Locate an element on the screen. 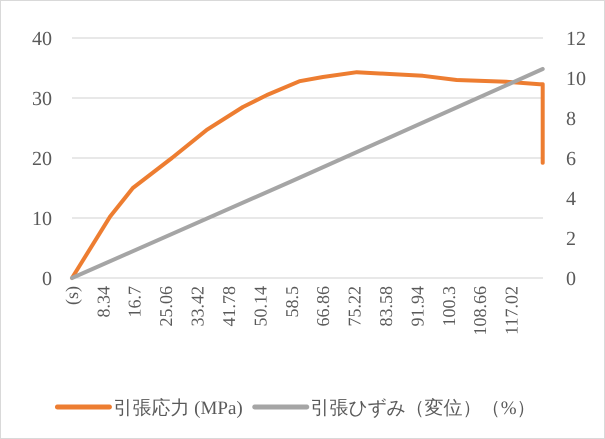 The height and width of the screenshot is (439, 605). x-tick-label: 33.42 is located at coordinates (198, 306).